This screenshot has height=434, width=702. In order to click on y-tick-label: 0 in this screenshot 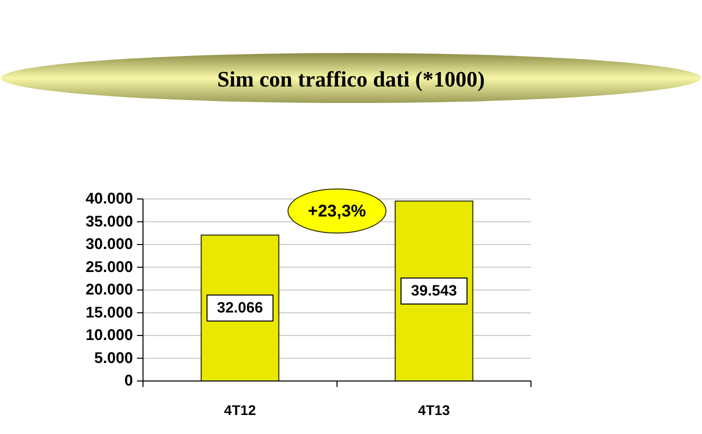, I will do `click(128, 381)`.